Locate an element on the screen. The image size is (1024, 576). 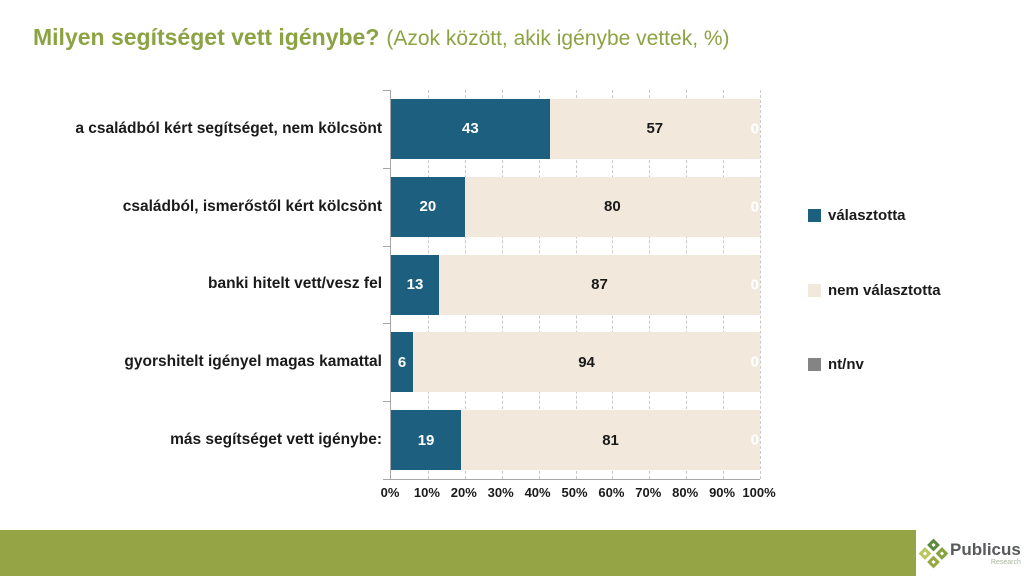
title-main: Milyen segítséget vett igénybe? is located at coordinates (206, 37).